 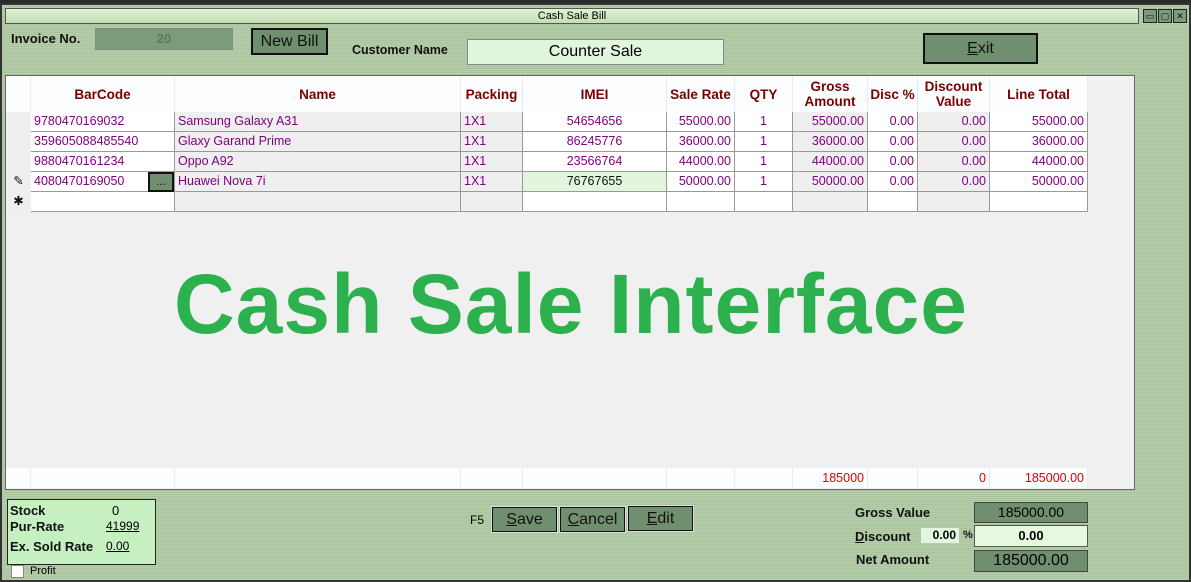 I want to click on cell-name: Glaxy Garand Prime, so click(x=318, y=142).